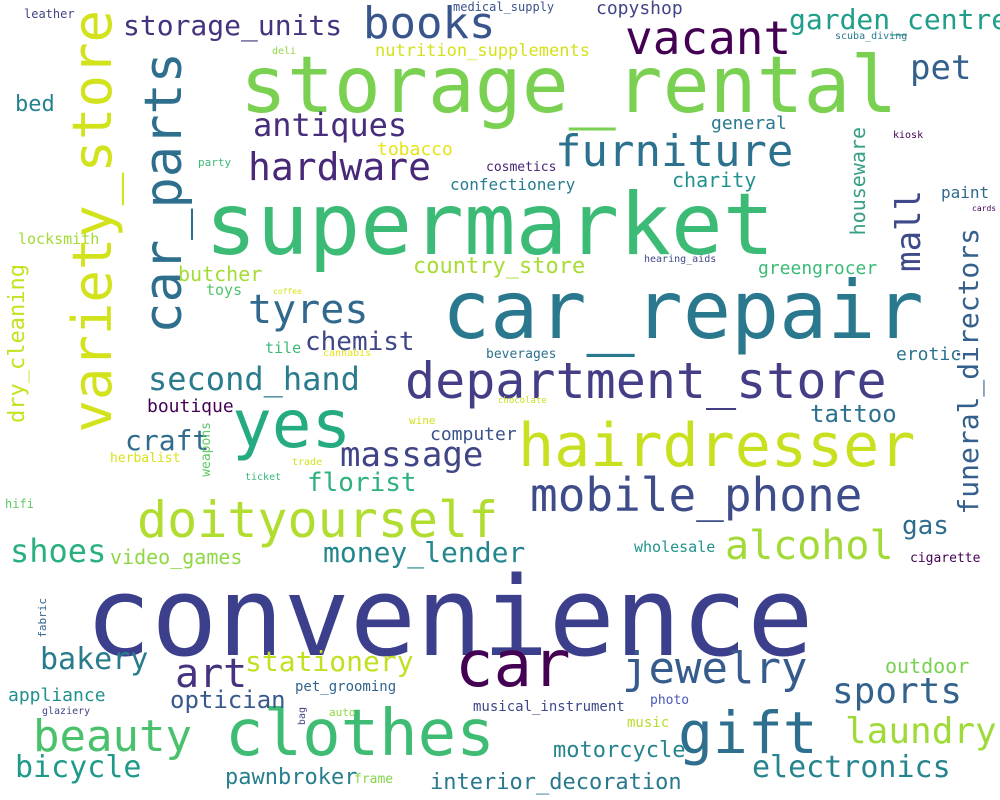 Image resolution: width=1000 pixels, height=800 pixels. Describe the element at coordinates (167, 440) in the screenshot. I see `word: craft` at that location.